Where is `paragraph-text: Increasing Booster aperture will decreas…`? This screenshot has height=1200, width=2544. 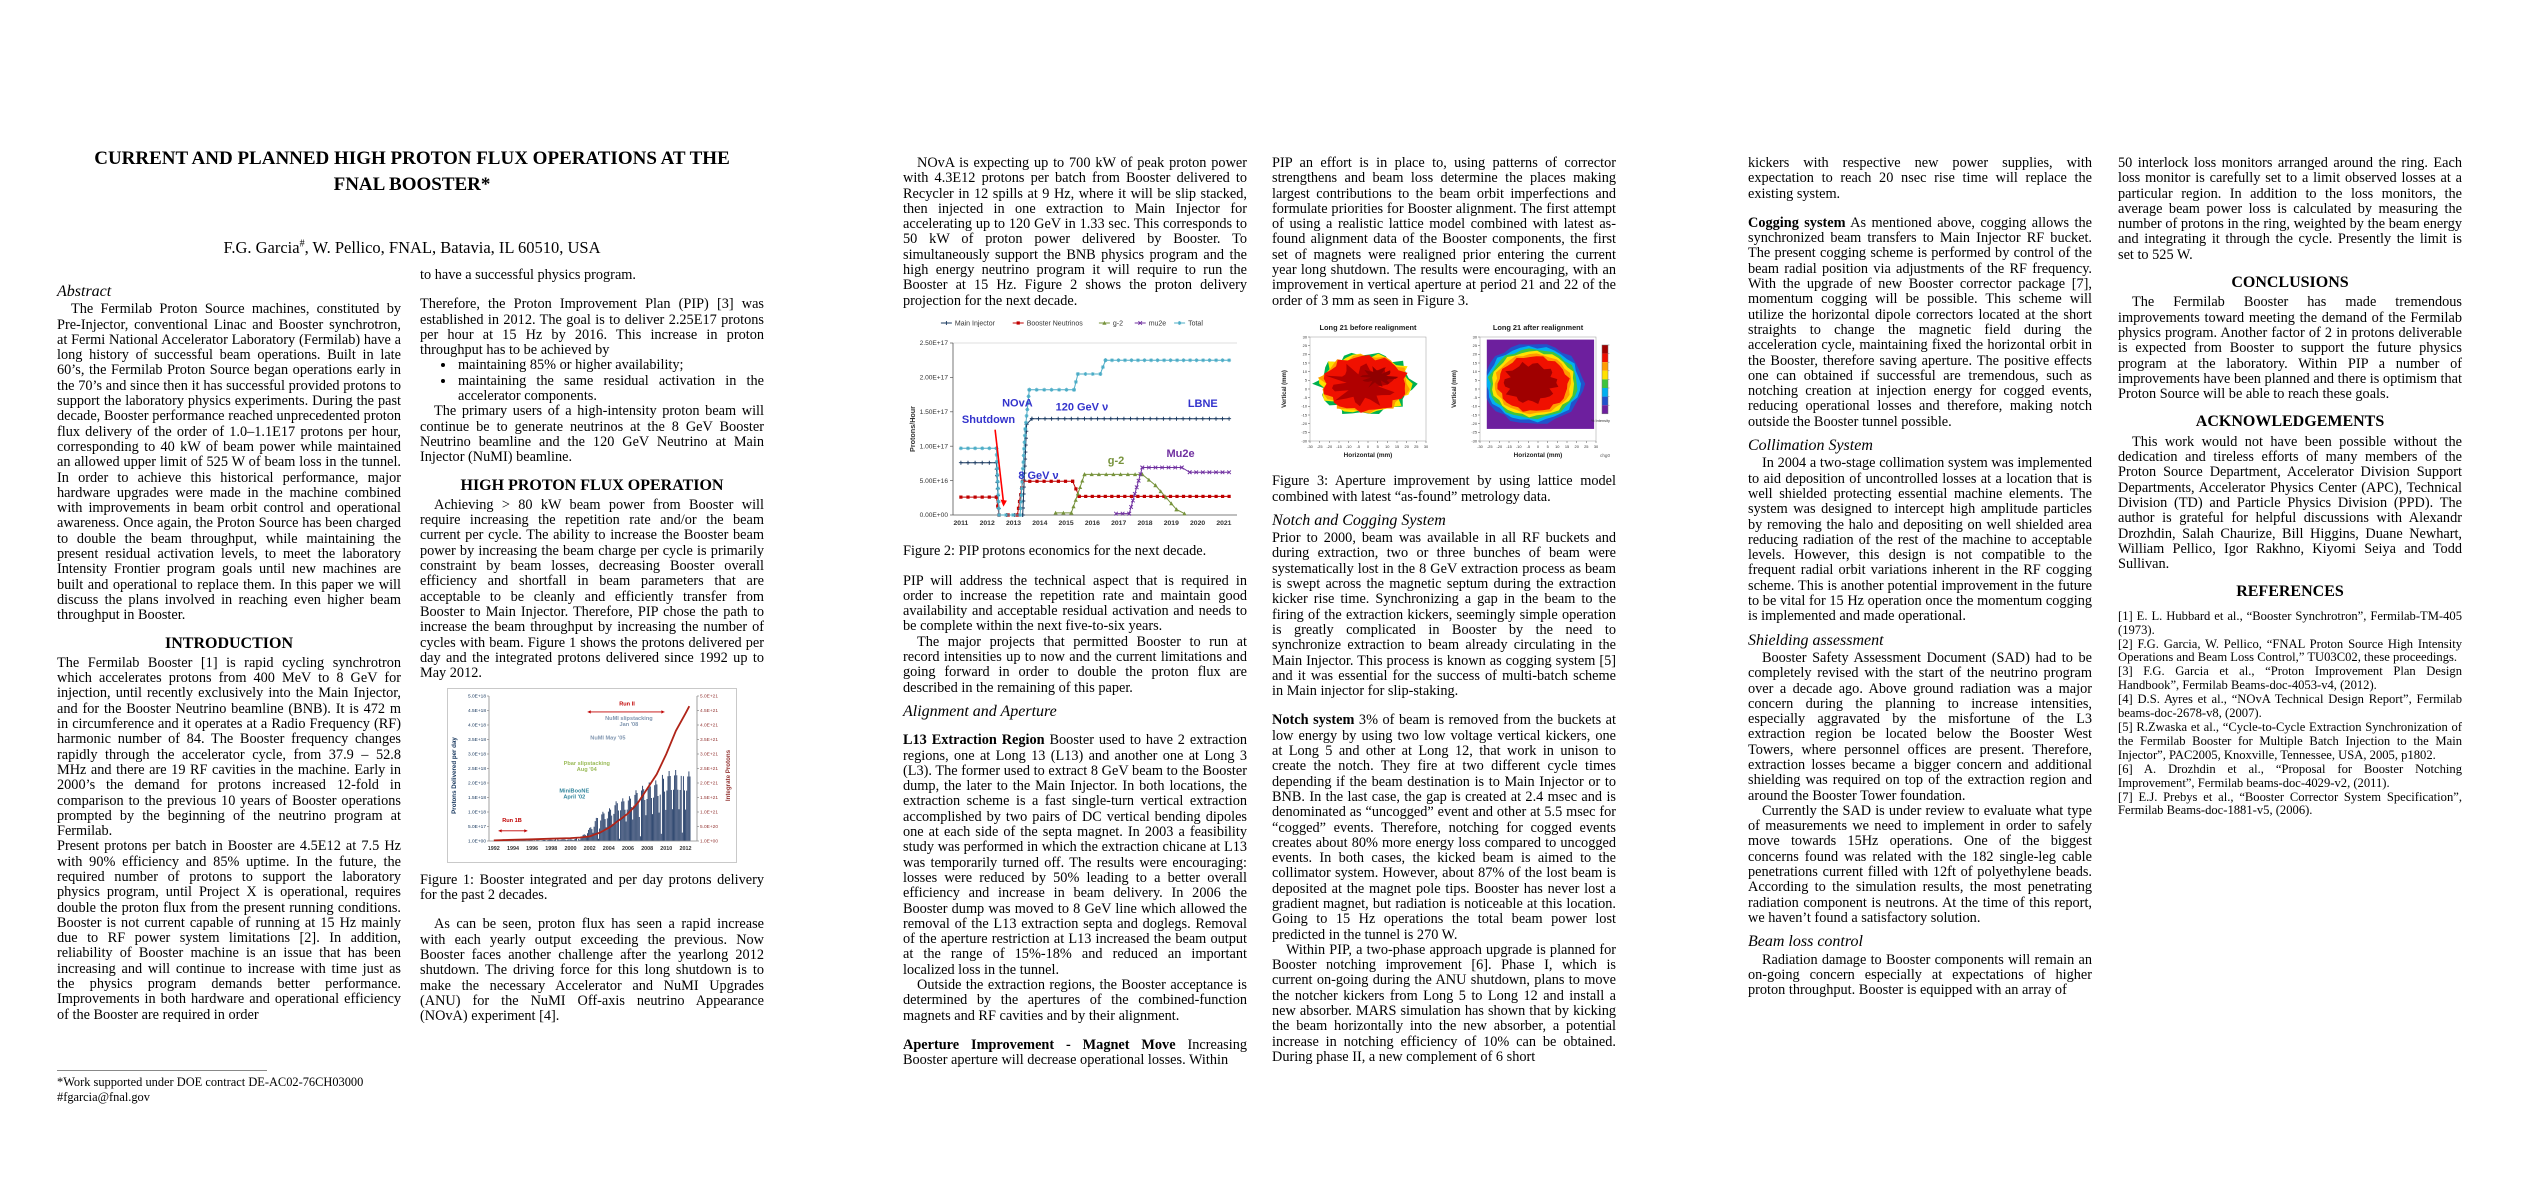 paragraph-text: Increasing Booster aperture will decreas… is located at coordinates (1075, 1052).